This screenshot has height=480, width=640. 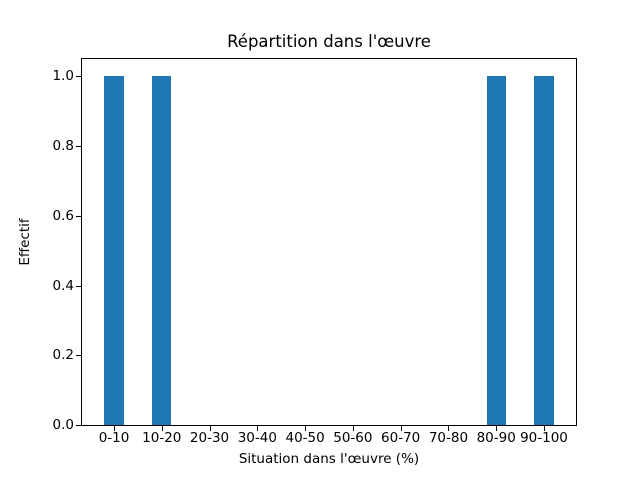 I want to click on x-tick-label: 40-50, so click(x=305, y=438).